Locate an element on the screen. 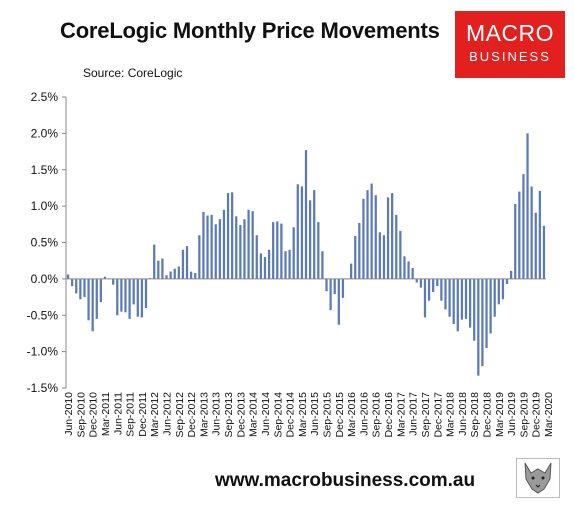 This screenshot has width=574, height=517. y-tick-label: 1.0% is located at coordinates (45, 206).